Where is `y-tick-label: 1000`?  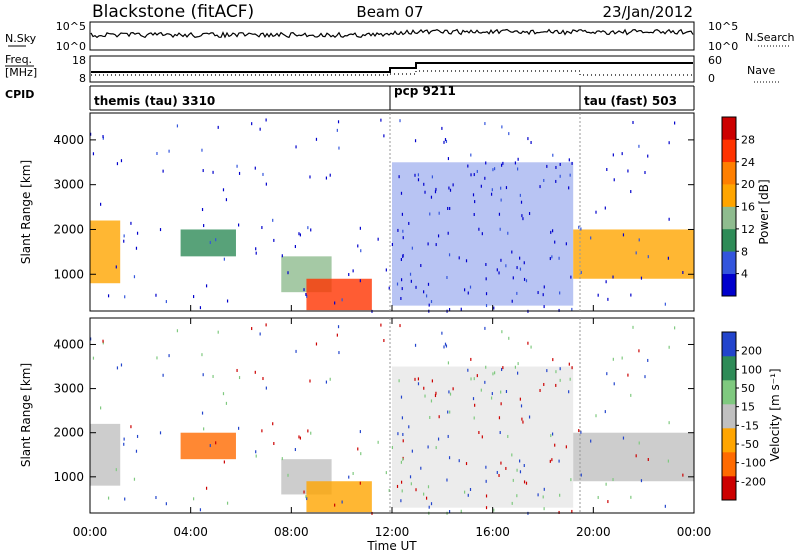 y-tick-label: 1000 is located at coordinates (68, 274).